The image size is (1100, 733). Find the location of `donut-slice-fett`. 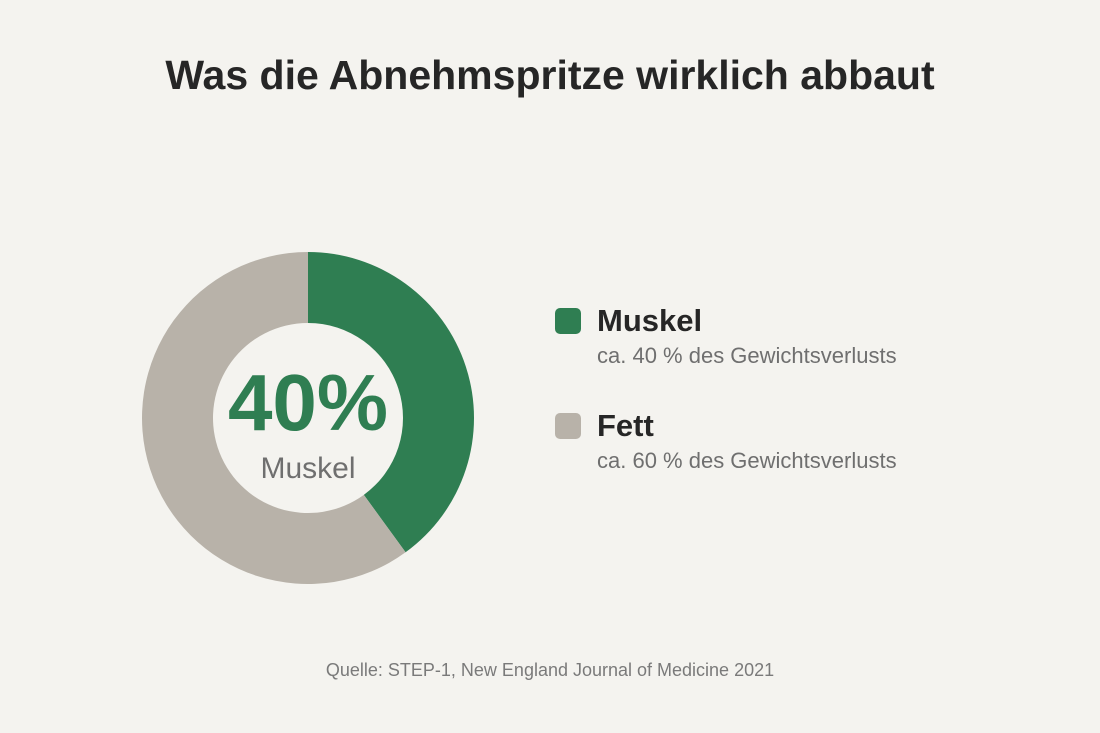

donut-slice-fett is located at coordinates (274, 418).